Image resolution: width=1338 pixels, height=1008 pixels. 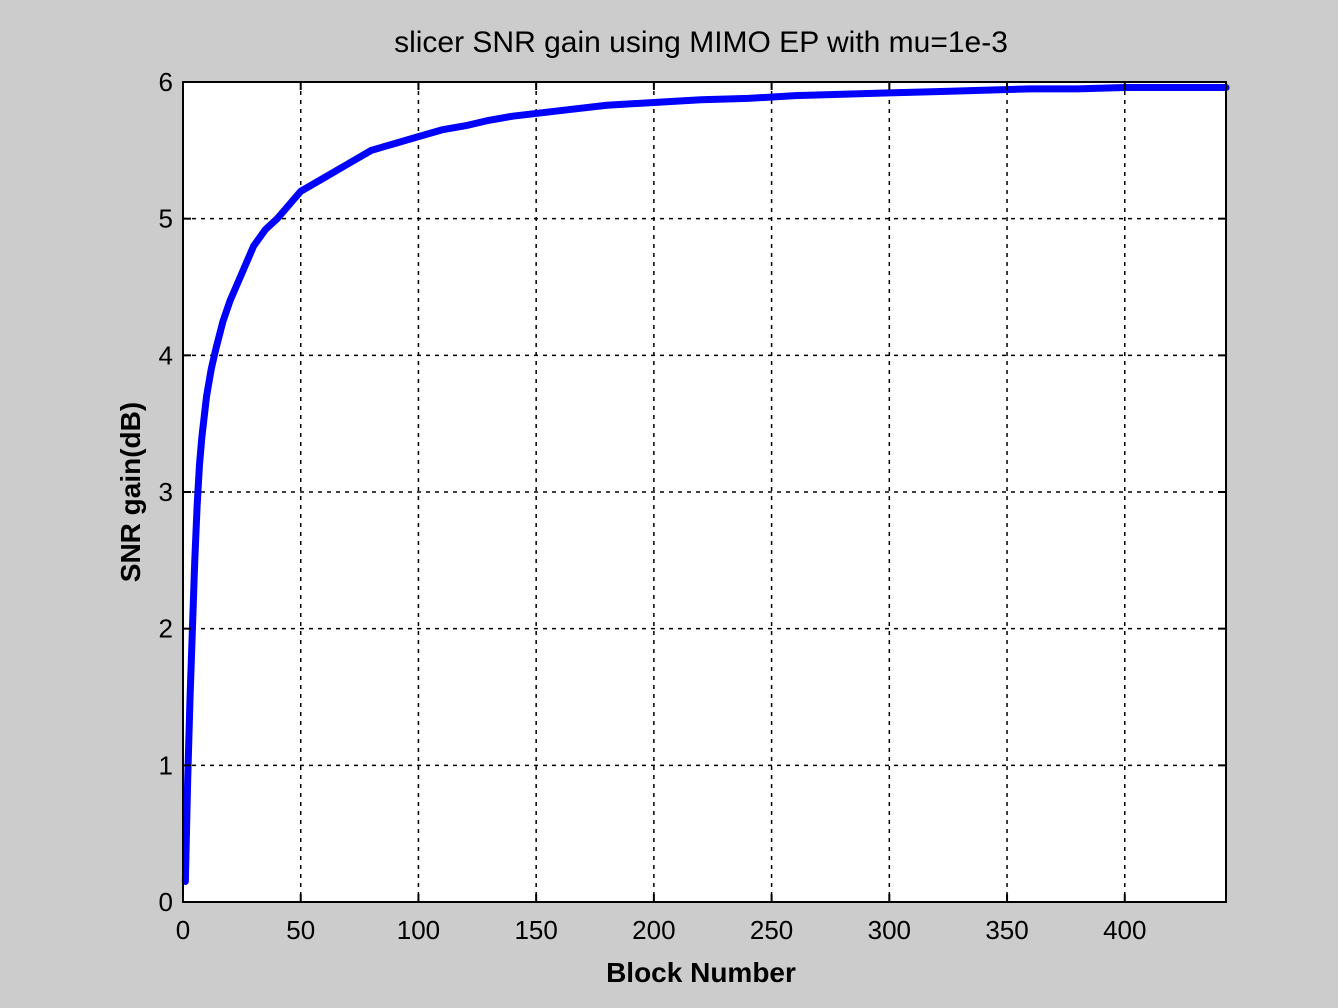 I want to click on x-tick-label: 350, so click(x=1006, y=930).